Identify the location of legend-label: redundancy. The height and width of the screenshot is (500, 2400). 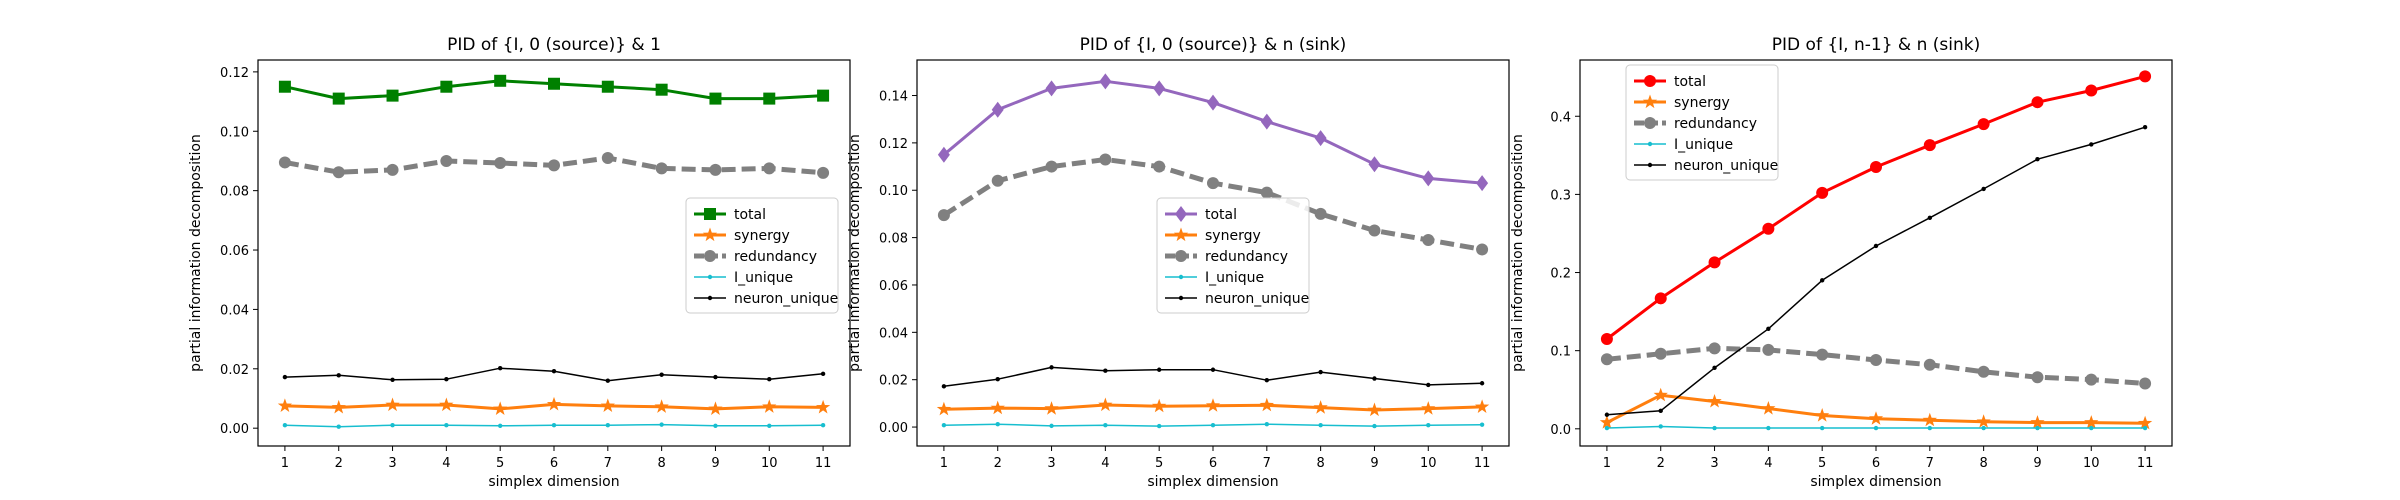
(1715, 124).